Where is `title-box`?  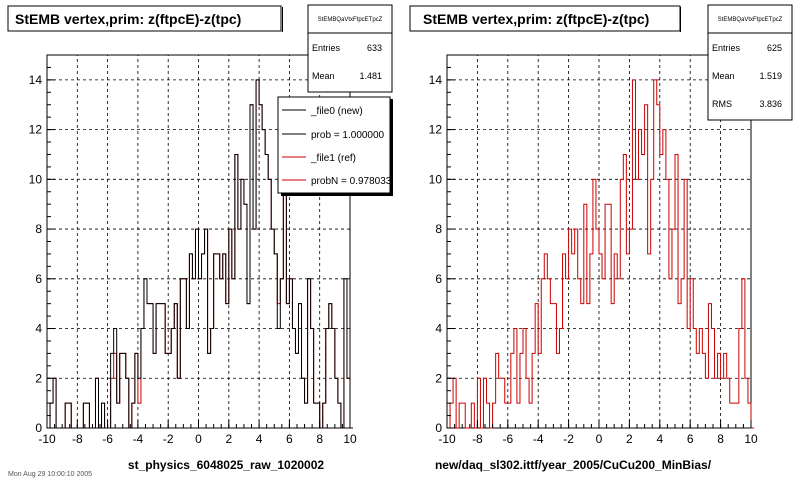 title-box is located at coordinates (144, 18).